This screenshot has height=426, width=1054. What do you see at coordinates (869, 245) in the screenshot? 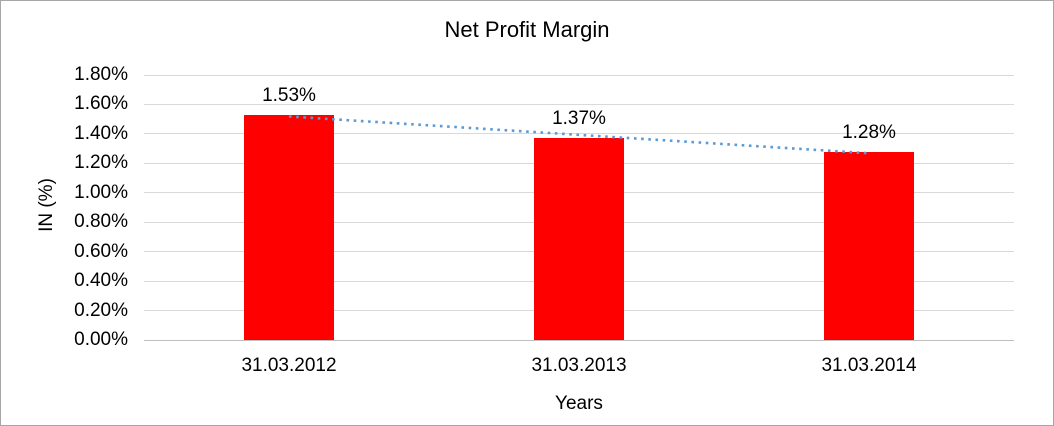
I see `bar-31.03.2014` at bounding box center [869, 245].